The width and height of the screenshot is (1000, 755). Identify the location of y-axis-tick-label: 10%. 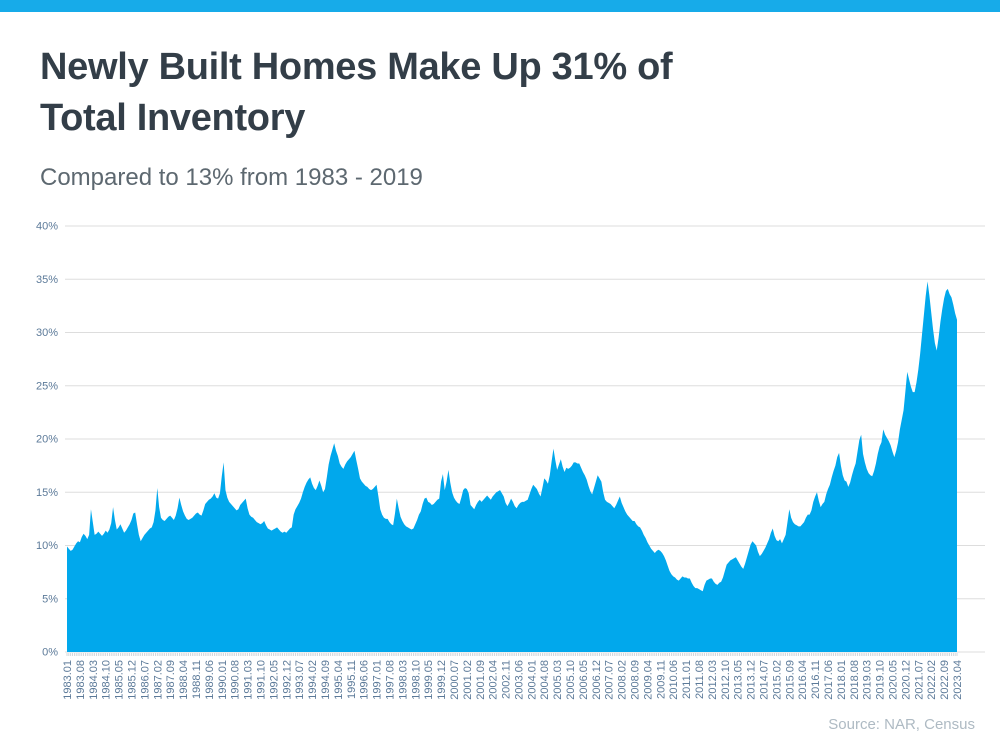
(47, 546).